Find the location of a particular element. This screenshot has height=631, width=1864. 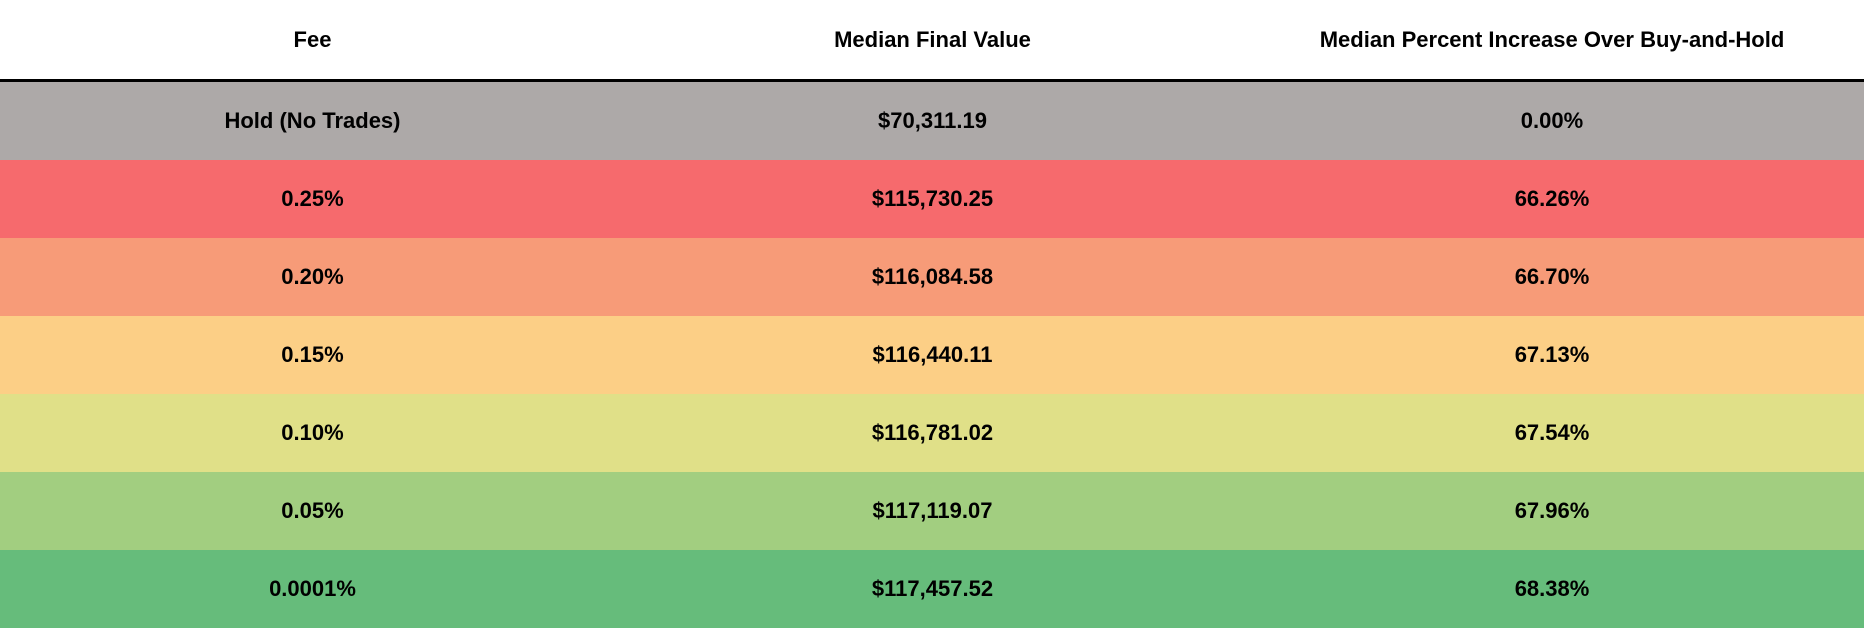

median-percent-increase-cell: 68.38% is located at coordinates (1552, 588).